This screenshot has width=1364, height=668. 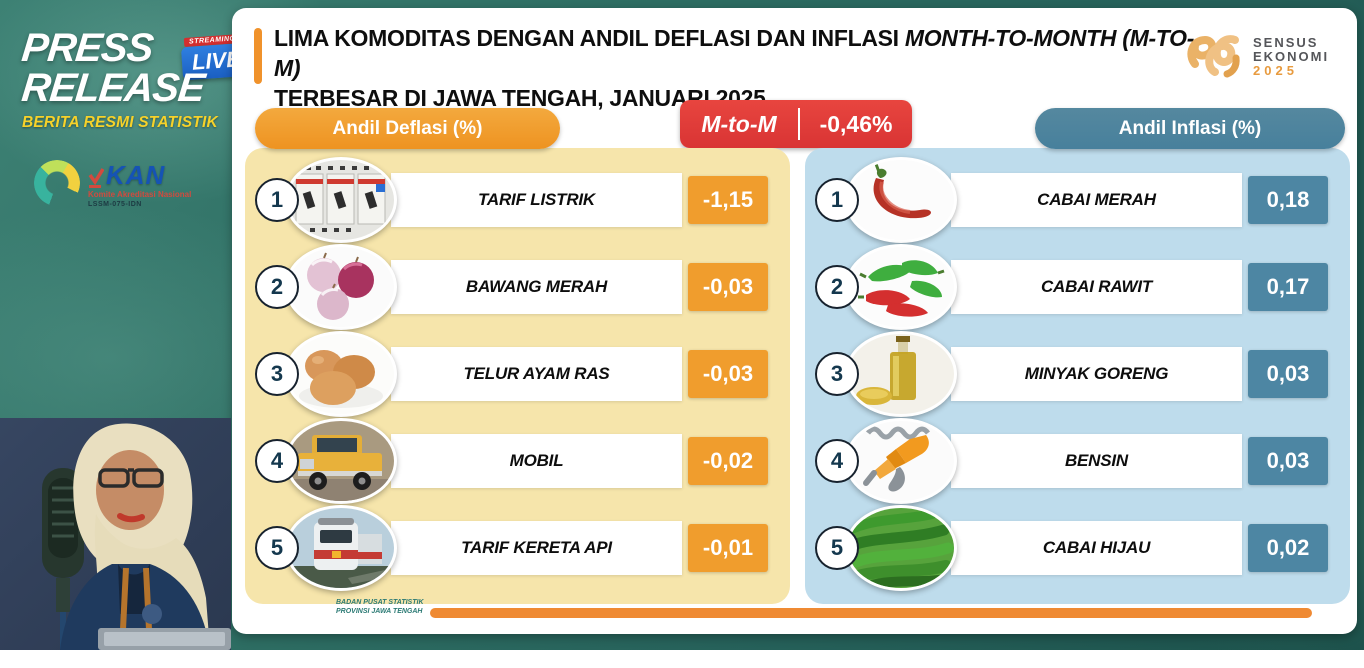 What do you see at coordinates (728, 548) in the screenshot?
I see `deflasi-value: -0,01` at bounding box center [728, 548].